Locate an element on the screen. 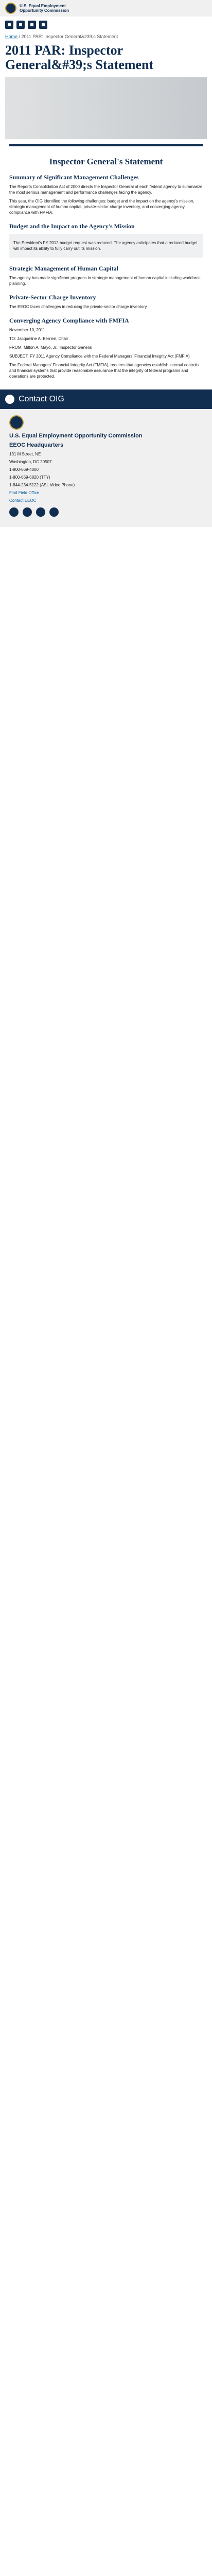 This screenshot has width=212, height=2576. message-icon is located at coordinates (9, 399).